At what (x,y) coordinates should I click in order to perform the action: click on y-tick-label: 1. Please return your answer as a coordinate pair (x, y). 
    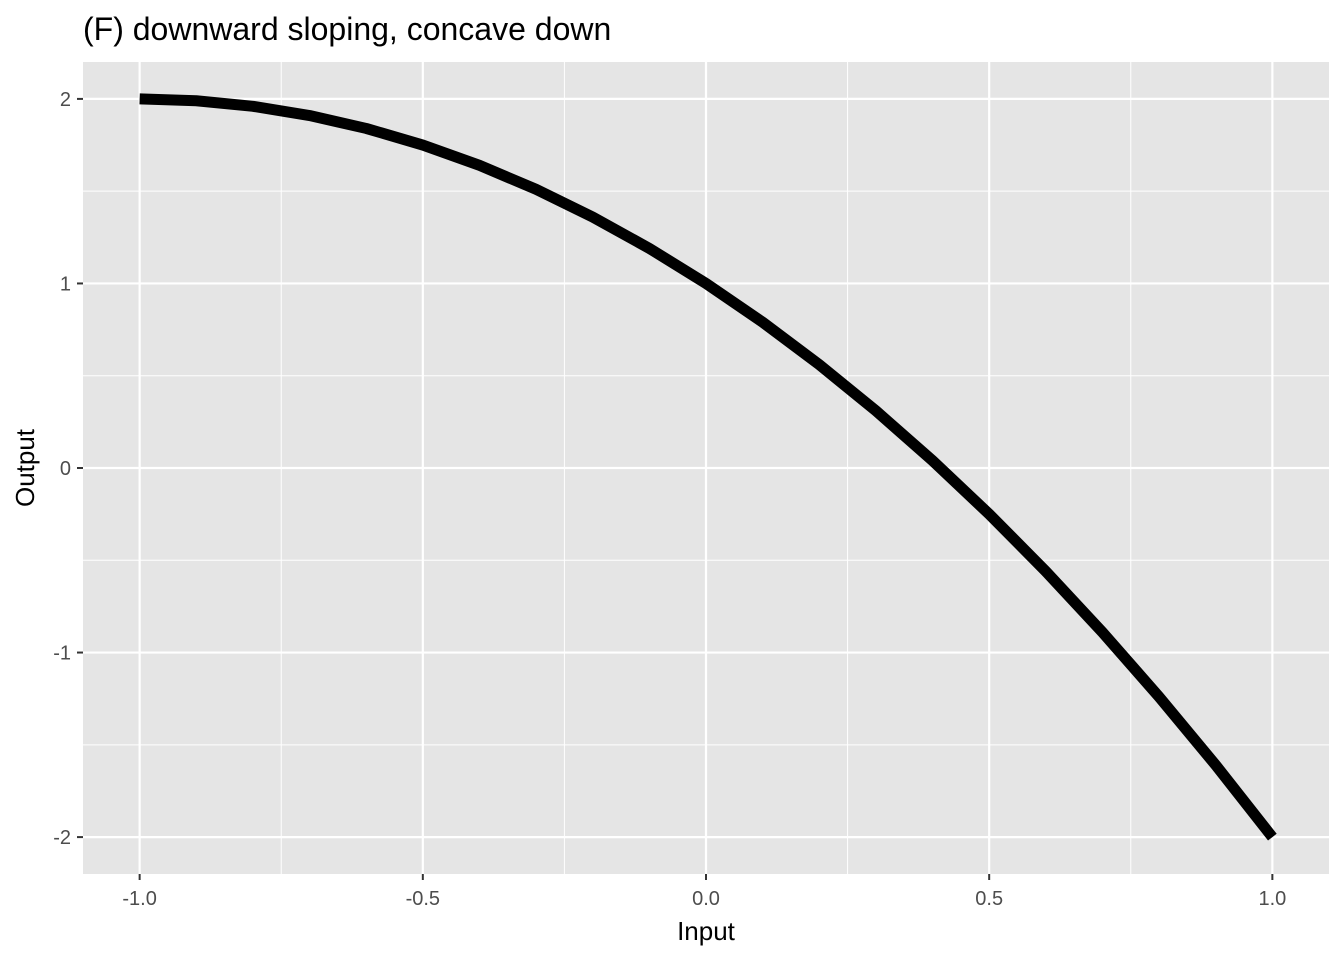
    Looking at the image, I should click on (65, 284).